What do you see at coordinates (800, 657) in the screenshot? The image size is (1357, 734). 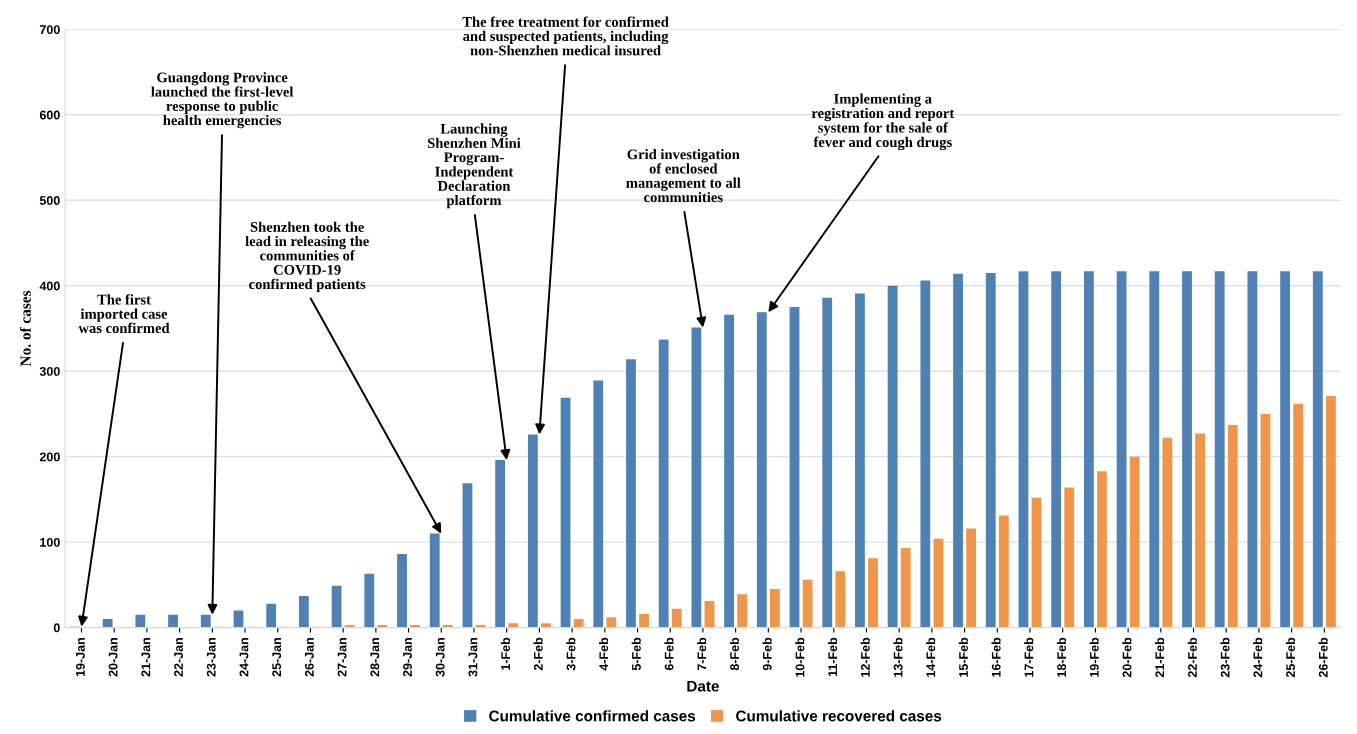 I see `x-tick-label: 10-Feb` at bounding box center [800, 657].